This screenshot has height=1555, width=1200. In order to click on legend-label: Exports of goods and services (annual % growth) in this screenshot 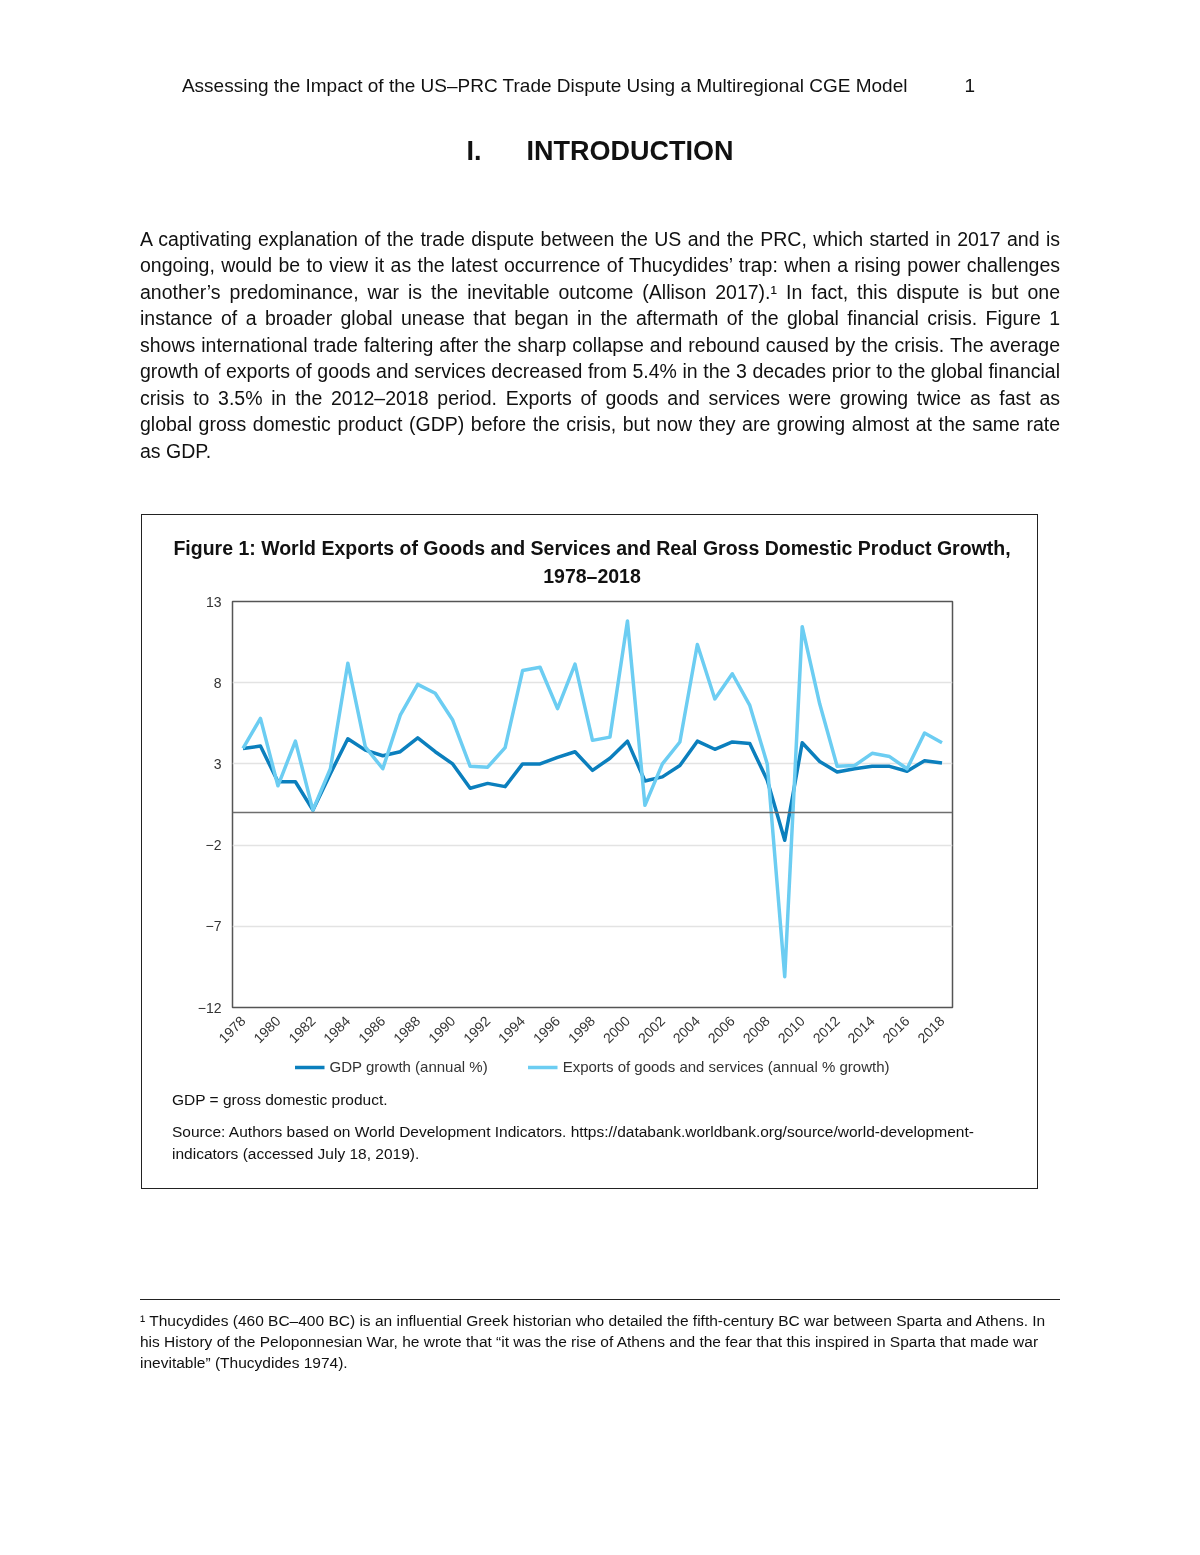, I will do `click(726, 1067)`.